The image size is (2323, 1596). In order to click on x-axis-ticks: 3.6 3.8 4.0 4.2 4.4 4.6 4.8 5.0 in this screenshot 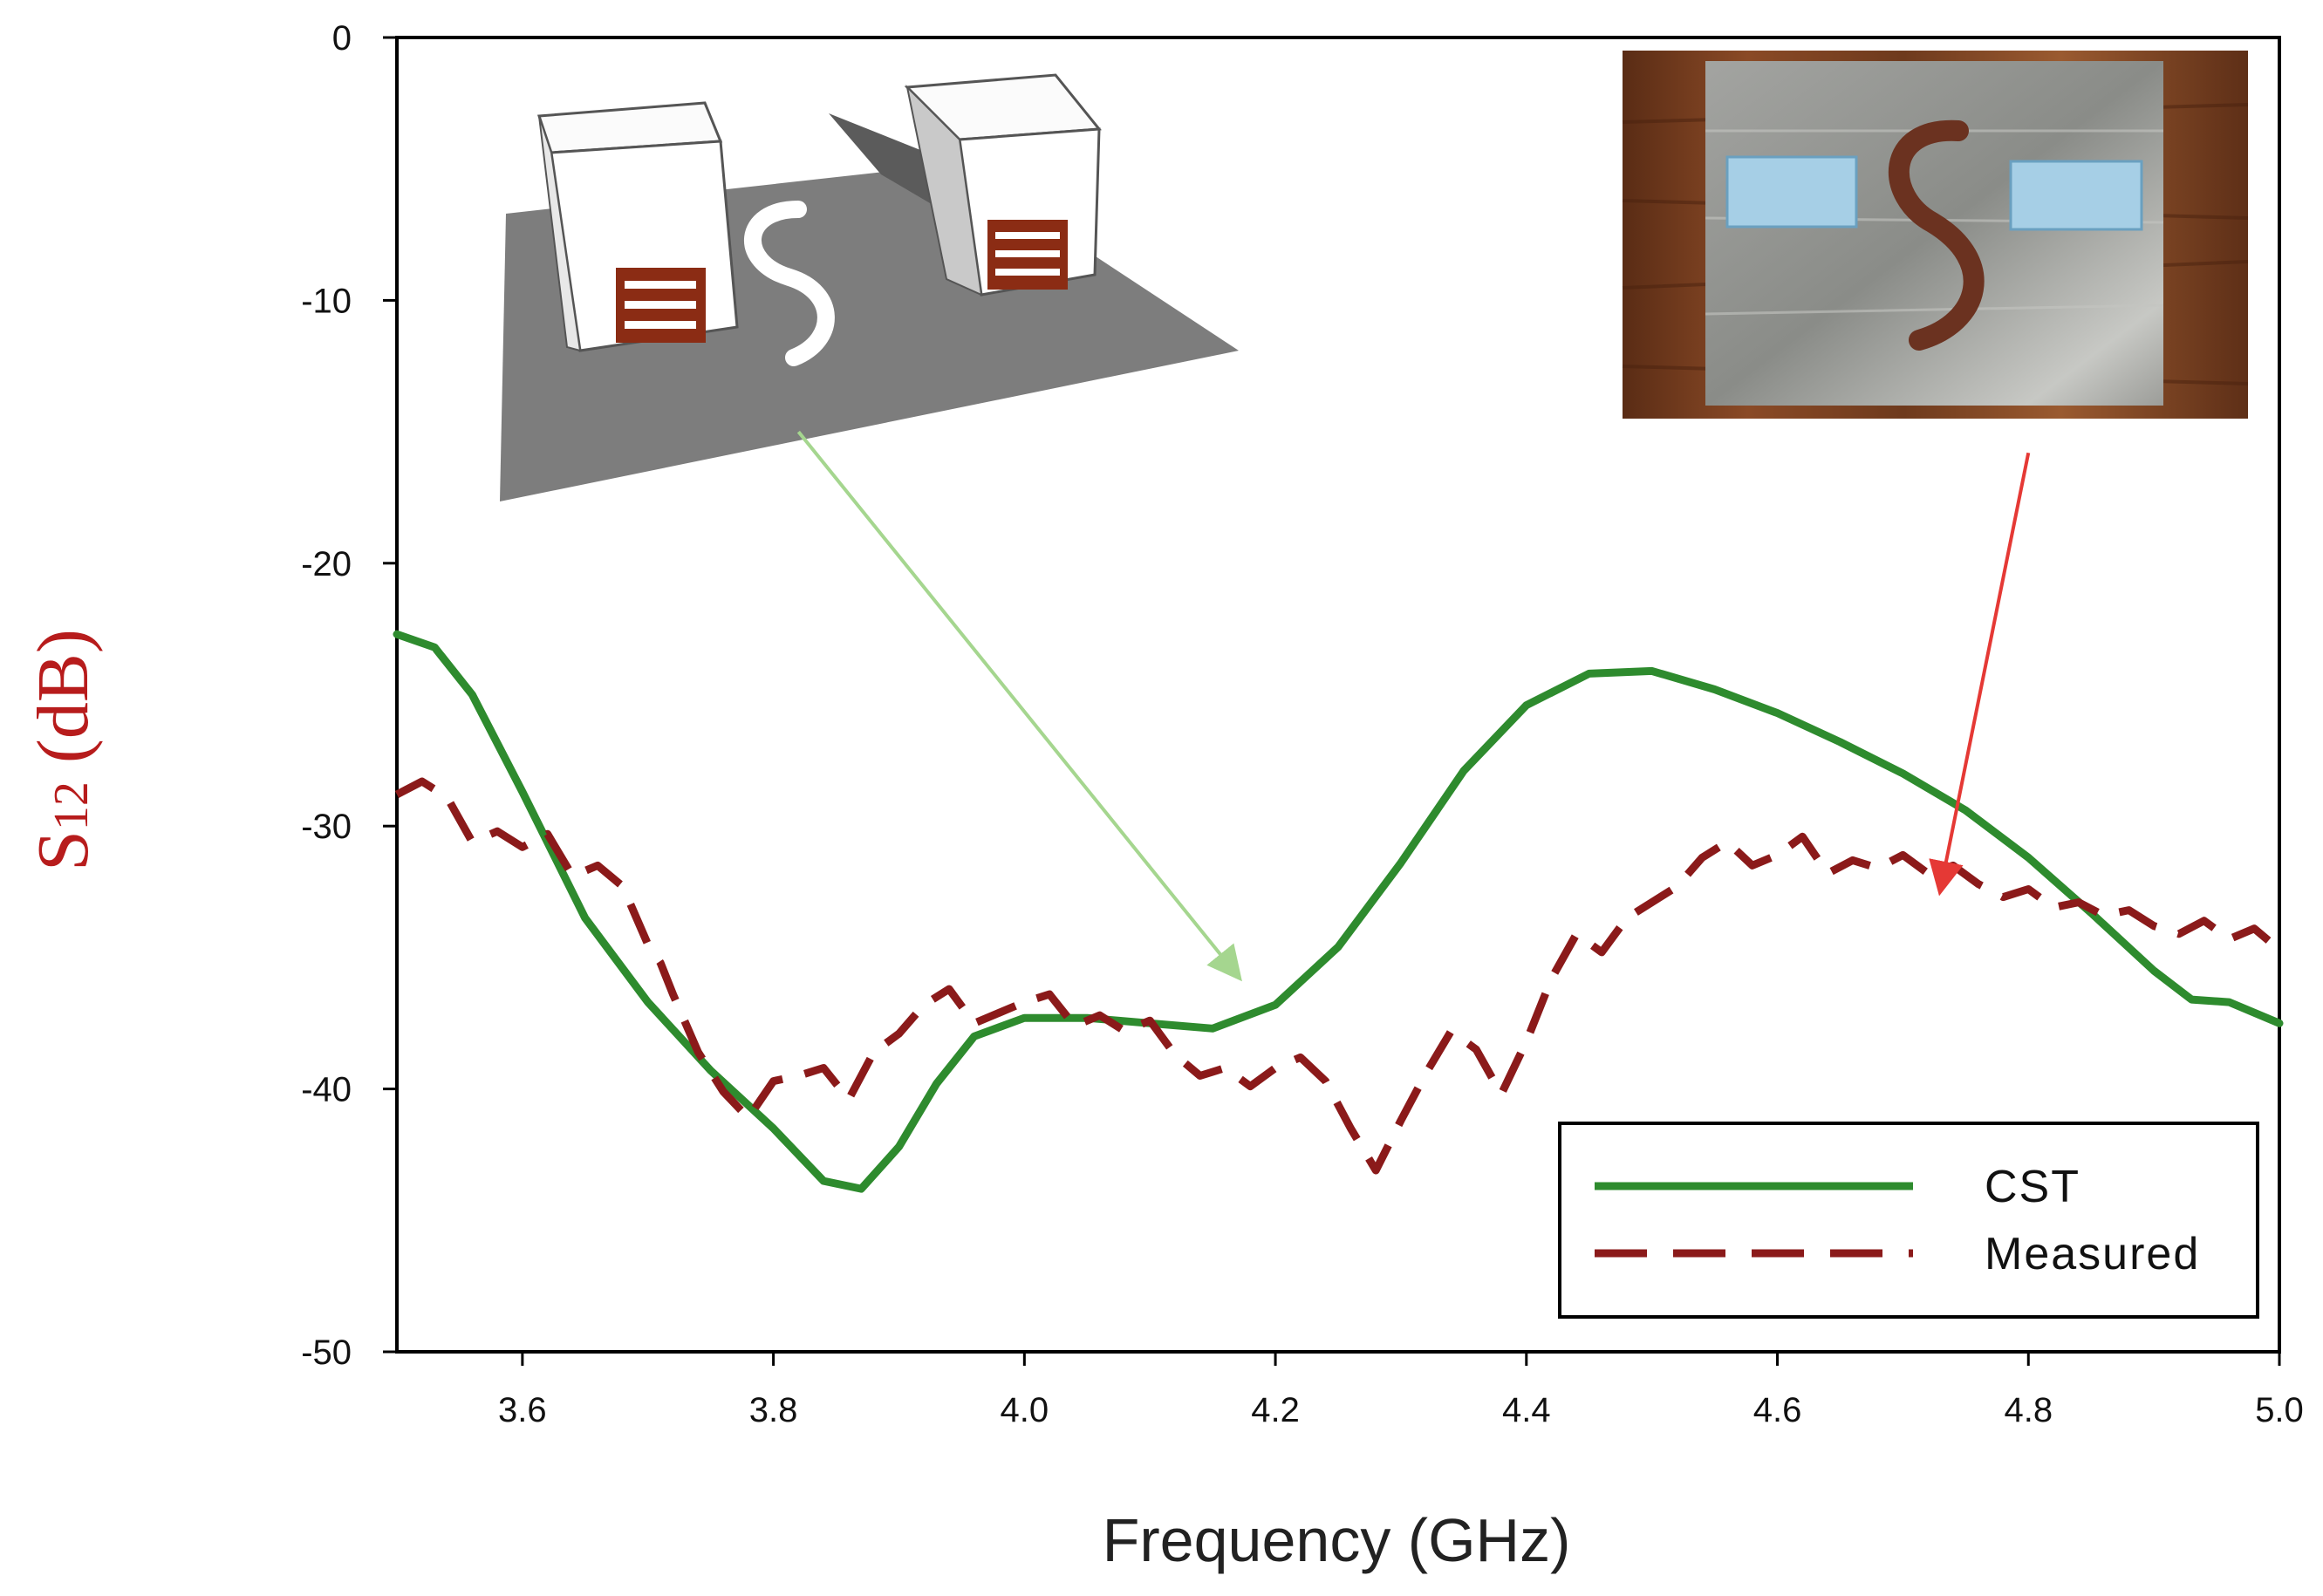, I will do `click(1401, 1391)`.